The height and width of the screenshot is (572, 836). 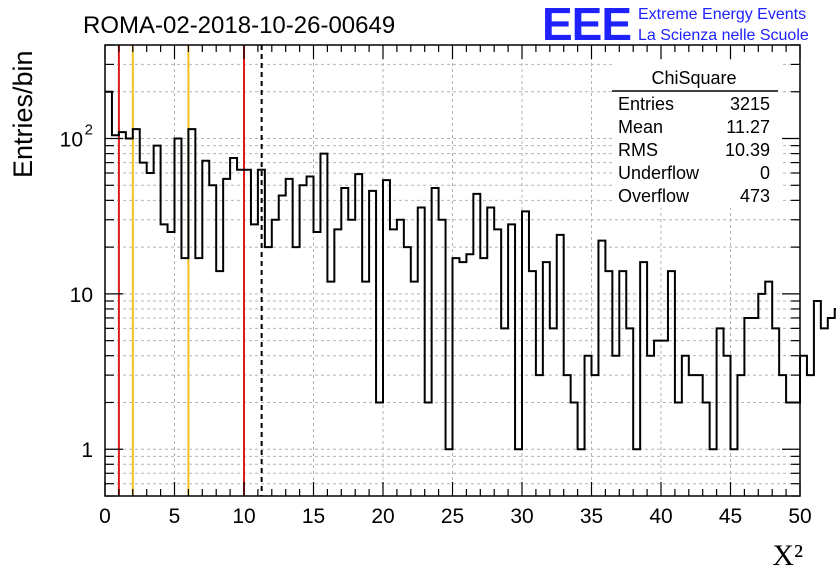 What do you see at coordinates (722, 14) in the screenshot?
I see `brand-line-1: Extreme Energy Events` at bounding box center [722, 14].